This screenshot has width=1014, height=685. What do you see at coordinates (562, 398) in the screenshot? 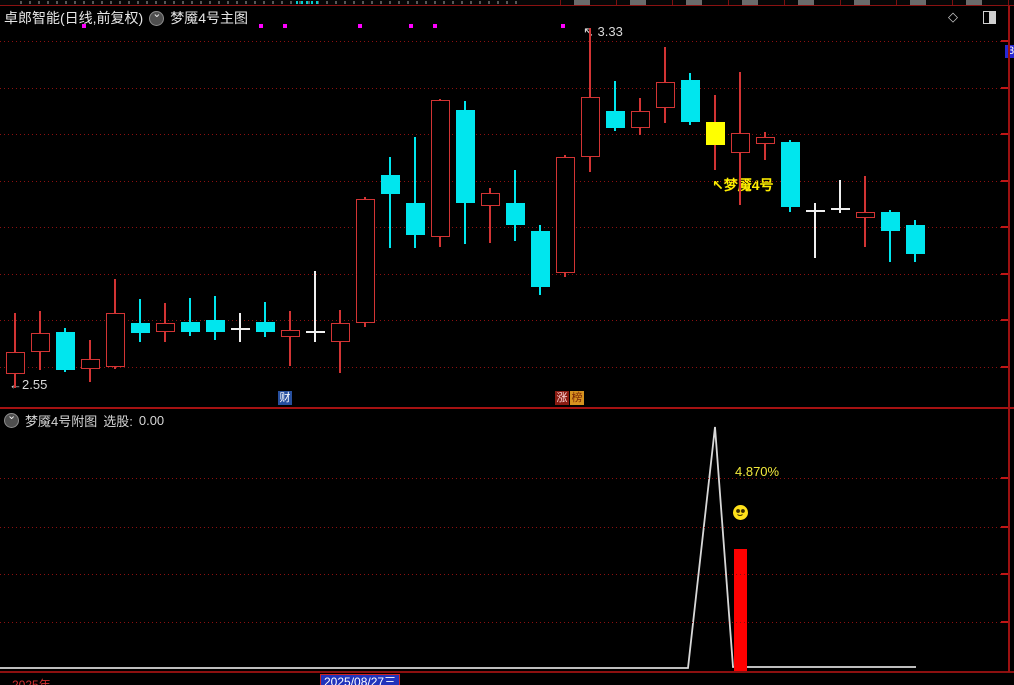
I see `limit-up-badge-zhang: 涨` at bounding box center [562, 398].